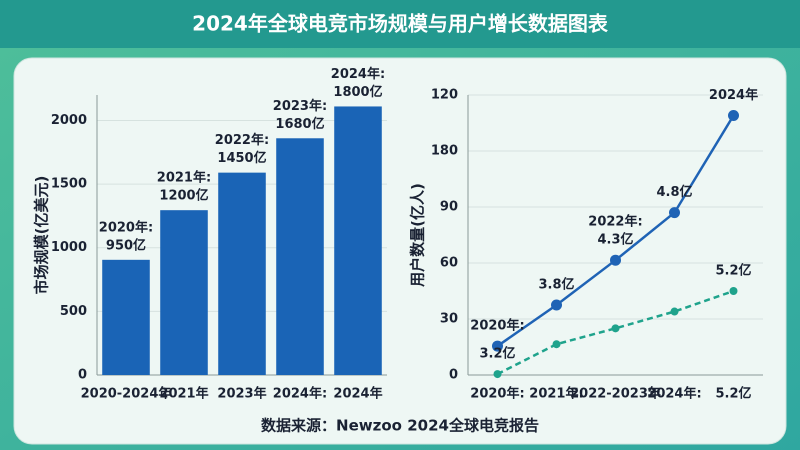 The image size is (800, 450). Describe the element at coordinates (126, 245) in the screenshot. I see `annotation: 950亿` at that location.